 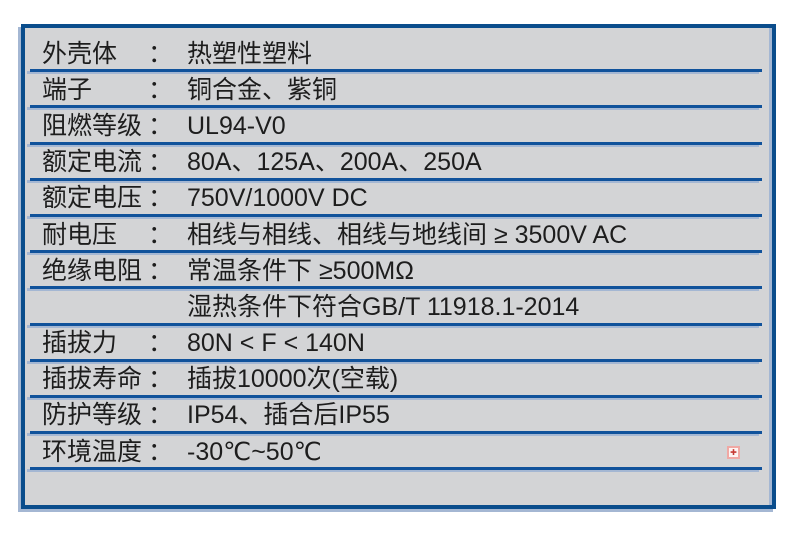 I want to click on spec-value: 插拔10000次(空载), so click(x=293, y=379).